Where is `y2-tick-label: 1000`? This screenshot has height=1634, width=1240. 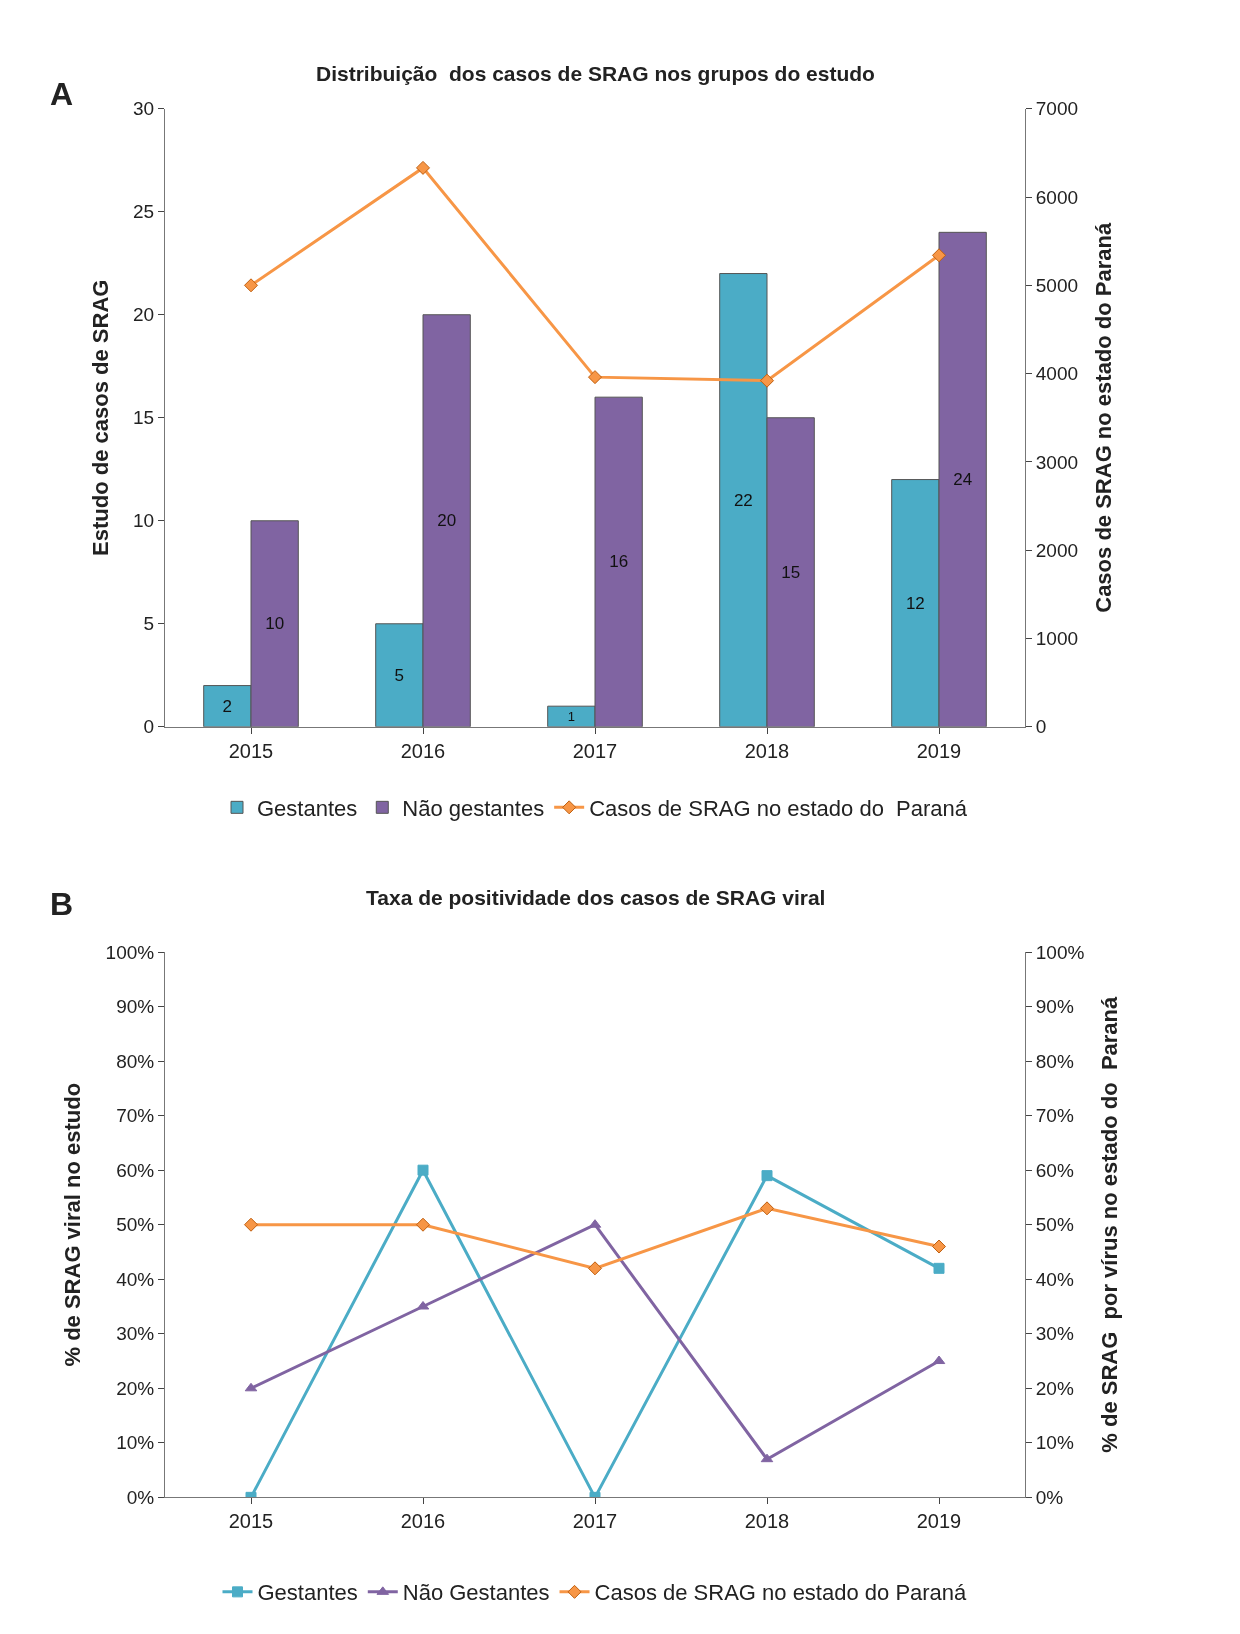
y2-tick-label: 1000 is located at coordinates (1057, 639).